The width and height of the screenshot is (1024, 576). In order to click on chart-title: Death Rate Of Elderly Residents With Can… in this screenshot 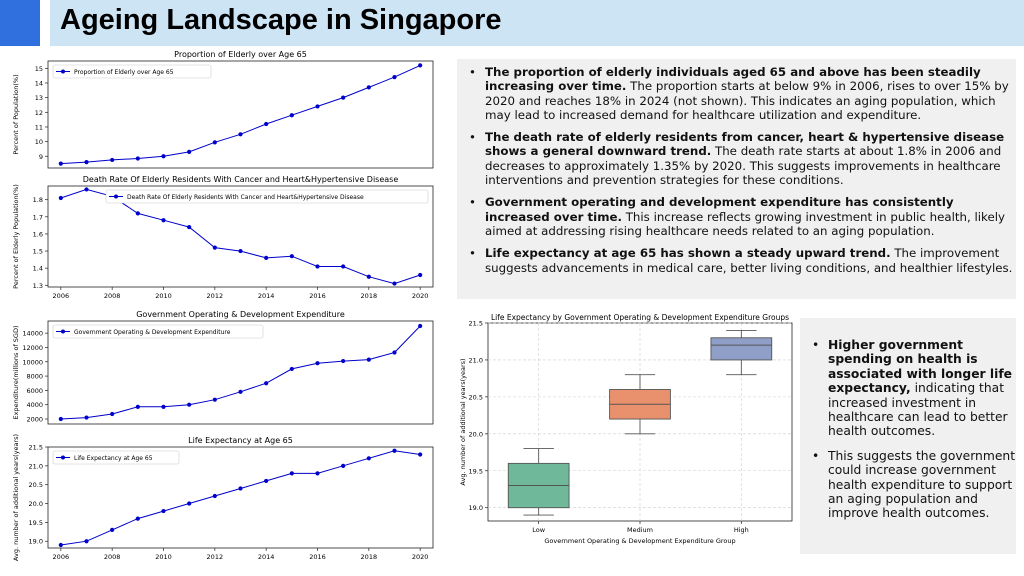, I will do `click(241, 179)`.